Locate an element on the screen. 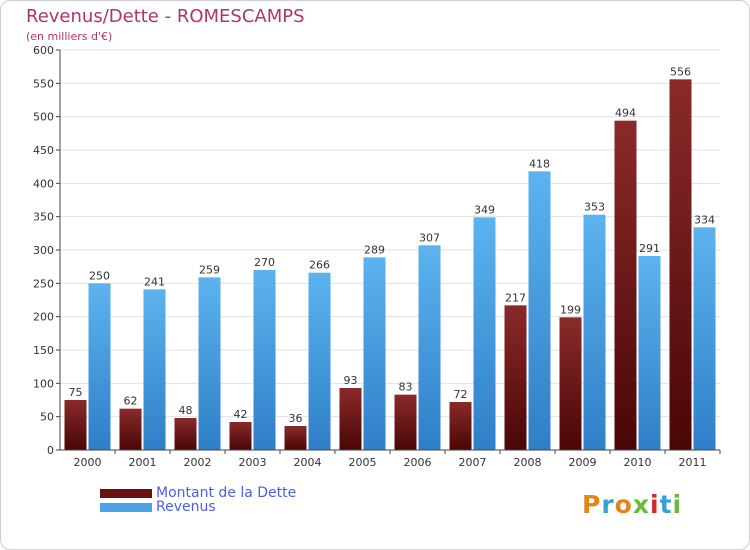 The image size is (750, 550). data-label: 83 is located at coordinates (406, 387).